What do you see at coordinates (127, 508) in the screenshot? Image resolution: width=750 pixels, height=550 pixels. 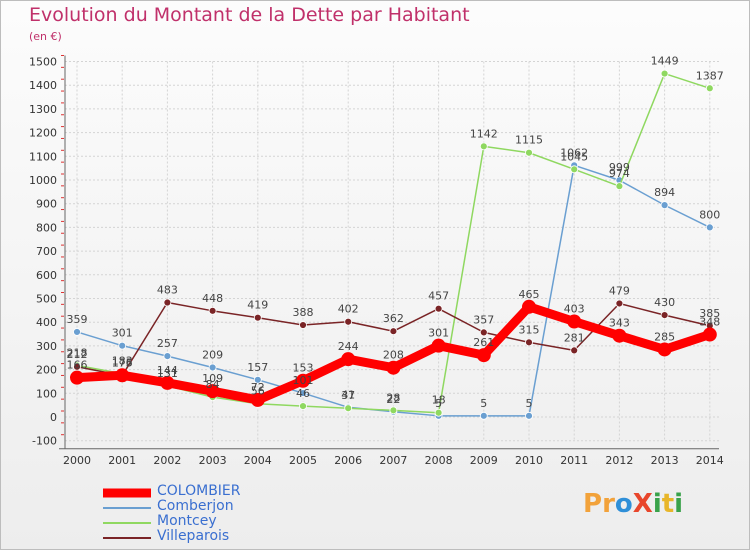 I see `legend-swatch-comberjon` at bounding box center [127, 508].